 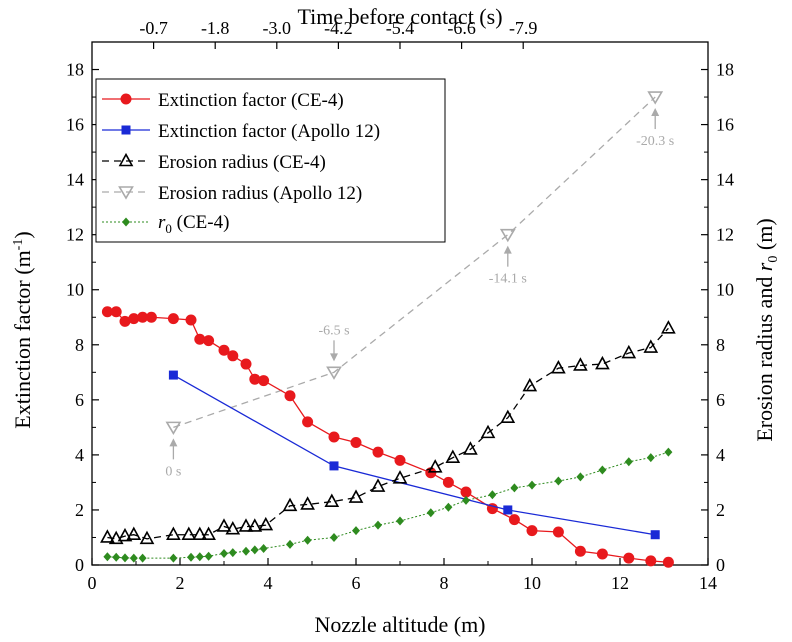 I want to click on y-tick-label: 0, so click(x=79, y=565).